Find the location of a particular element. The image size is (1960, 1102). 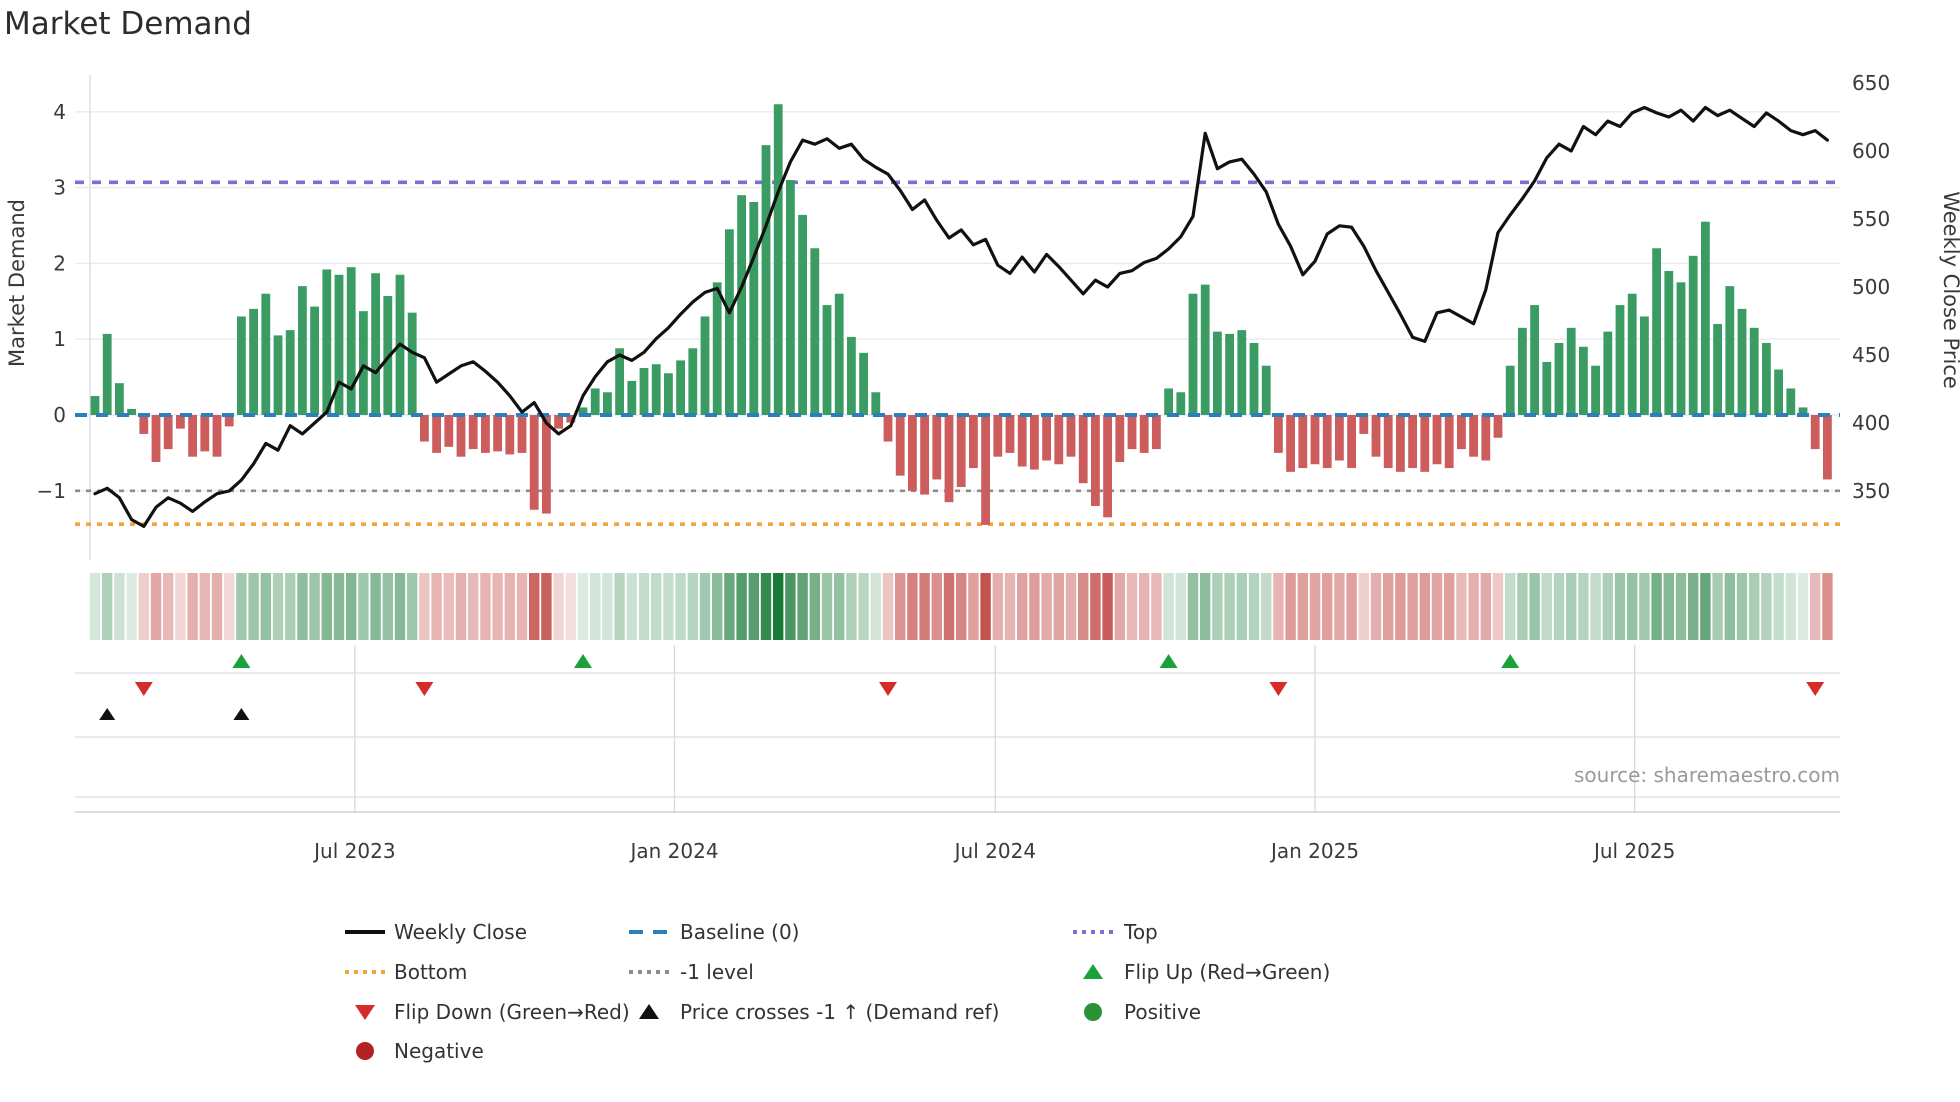

y-left-tick-label: −1 is located at coordinates (51, 491).